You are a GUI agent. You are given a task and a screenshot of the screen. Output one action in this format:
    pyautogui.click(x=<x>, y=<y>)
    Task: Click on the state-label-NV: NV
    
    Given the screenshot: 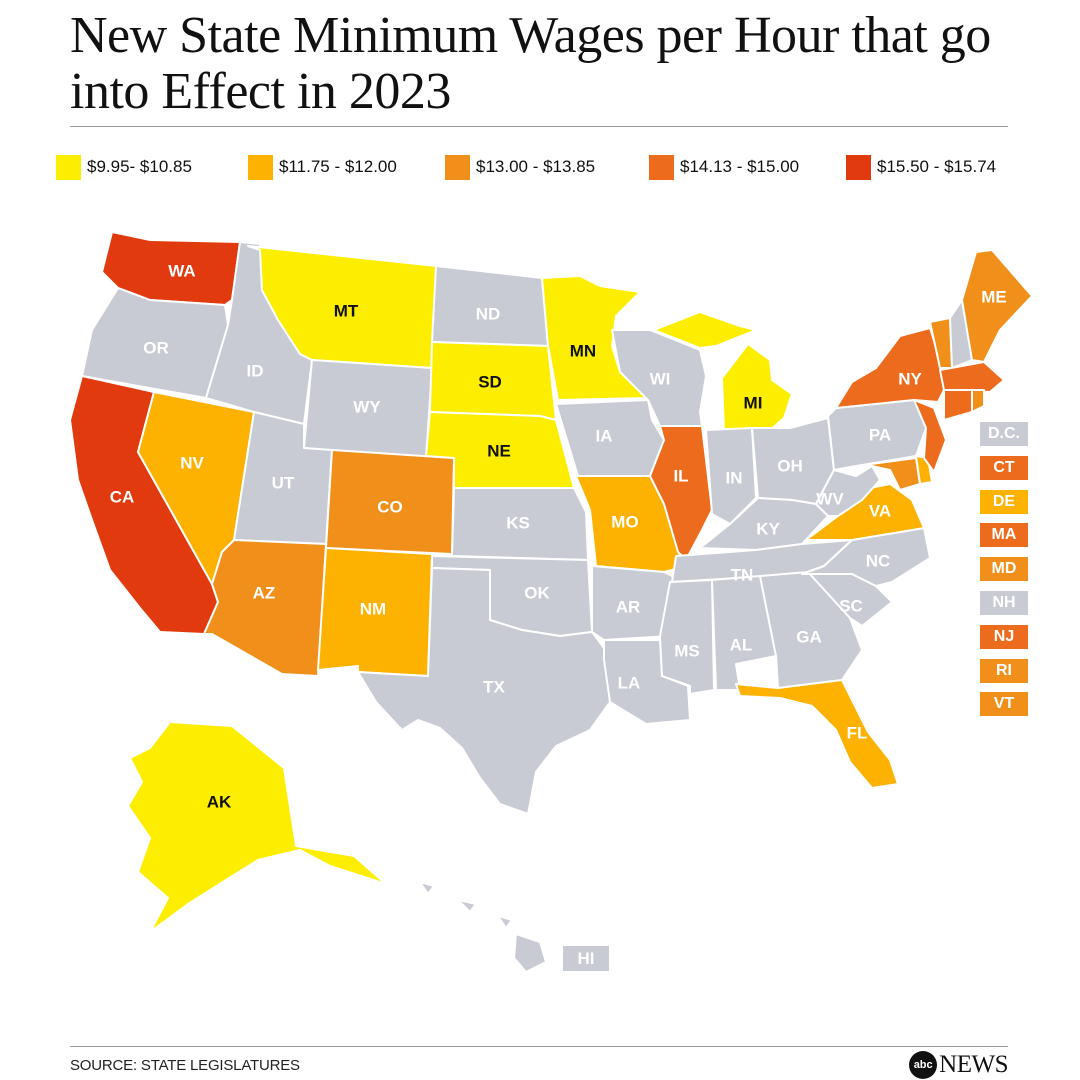 What is the action you would take?
    pyautogui.click(x=192, y=462)
    